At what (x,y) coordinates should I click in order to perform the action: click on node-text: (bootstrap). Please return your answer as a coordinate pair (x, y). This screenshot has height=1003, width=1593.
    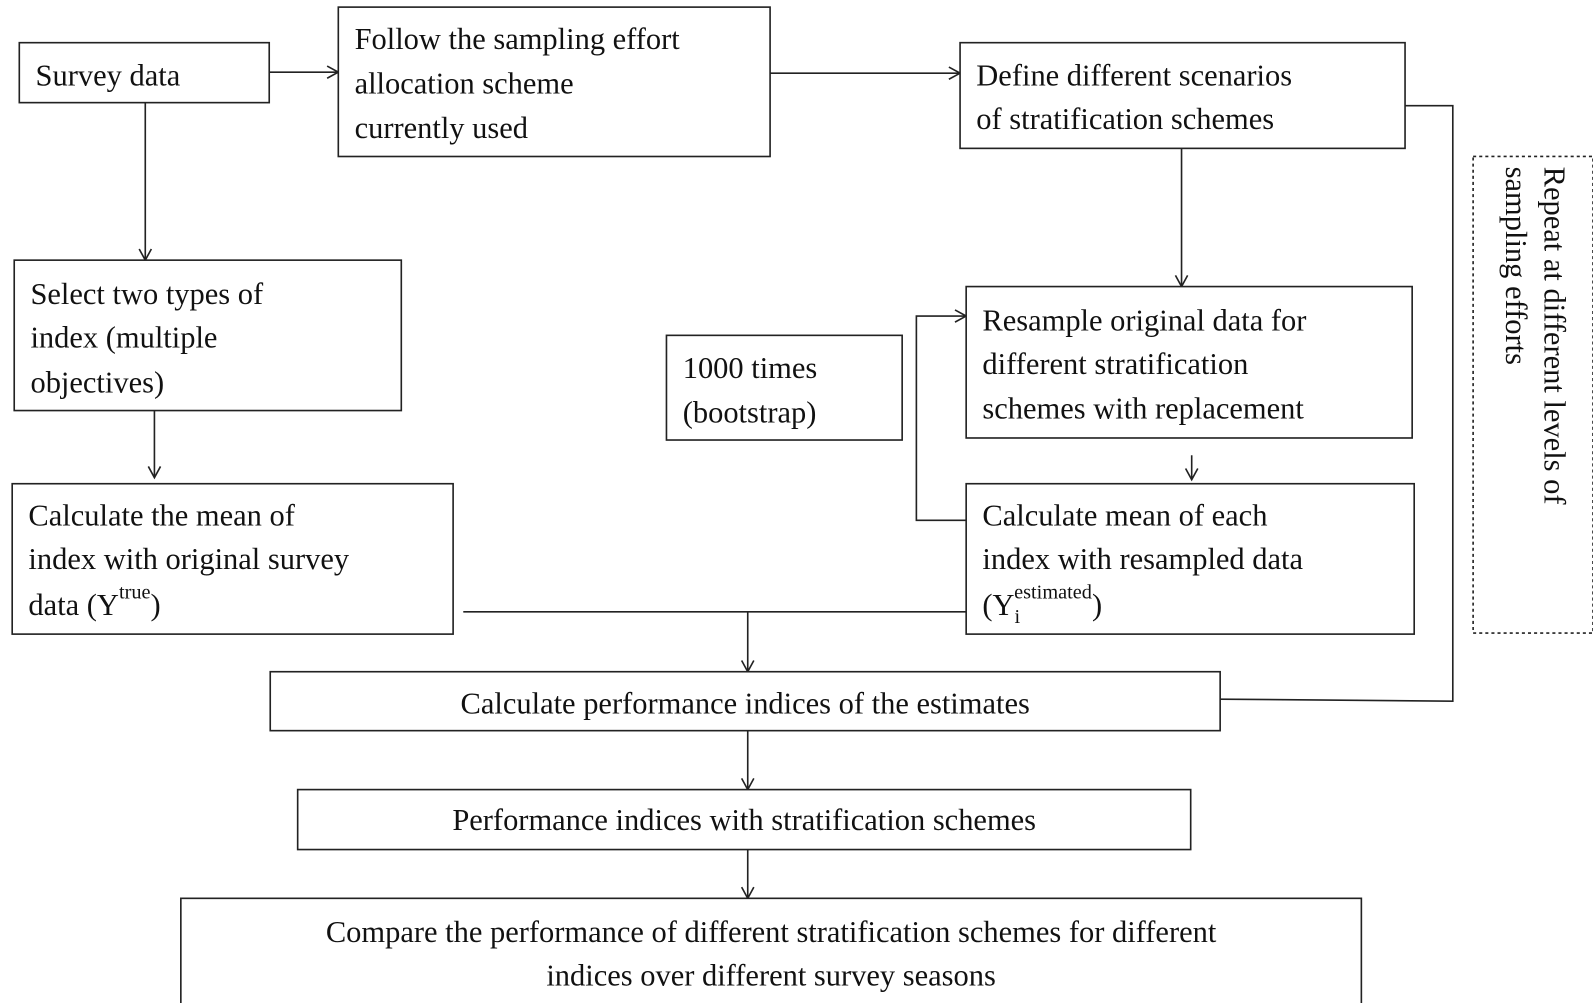
    Looking at the image, I should click on (750, 413).